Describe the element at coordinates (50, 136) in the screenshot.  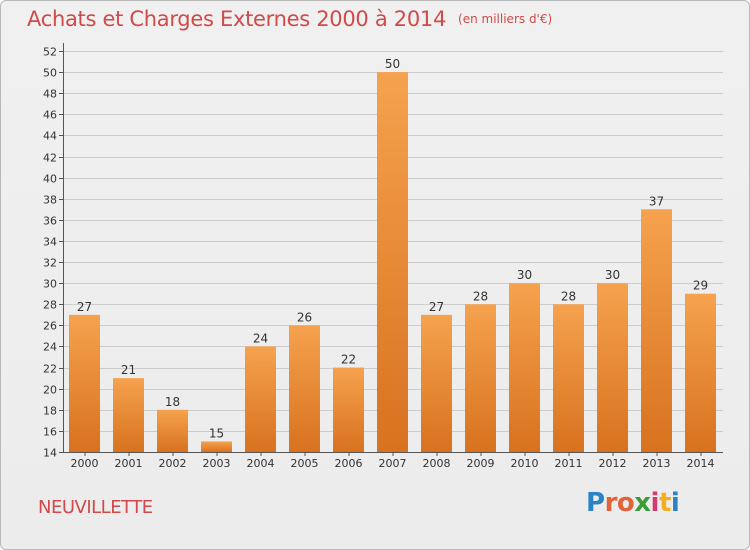
I see `y-tick-label: 44` at that location.